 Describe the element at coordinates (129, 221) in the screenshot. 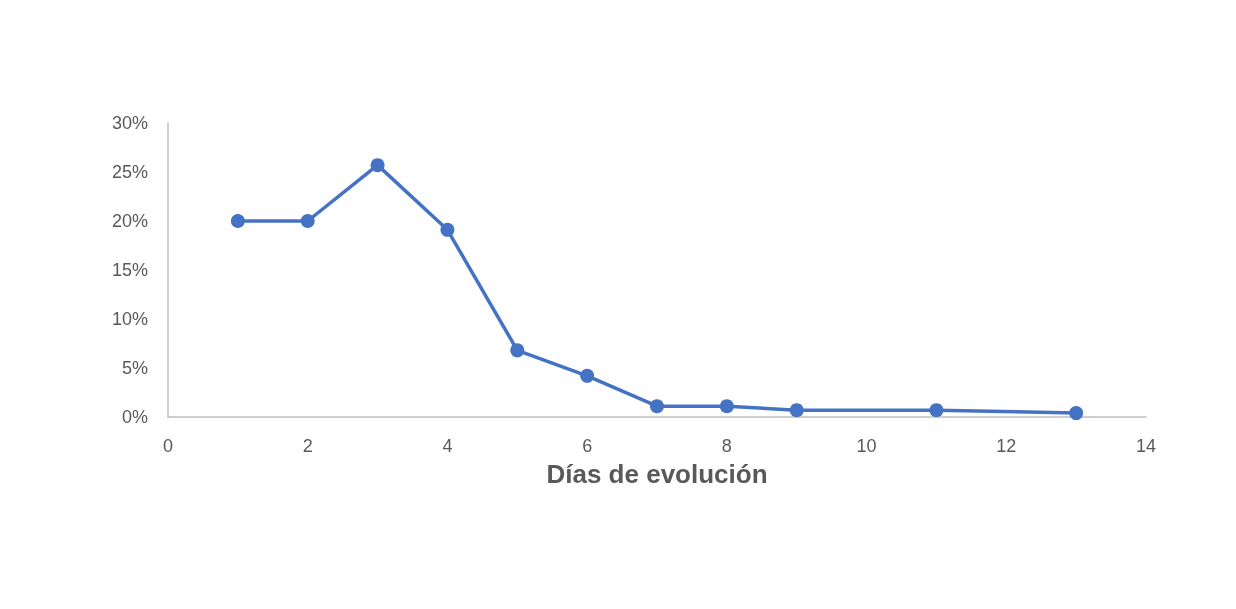

I see `y-tick-label: 20%` at that location.